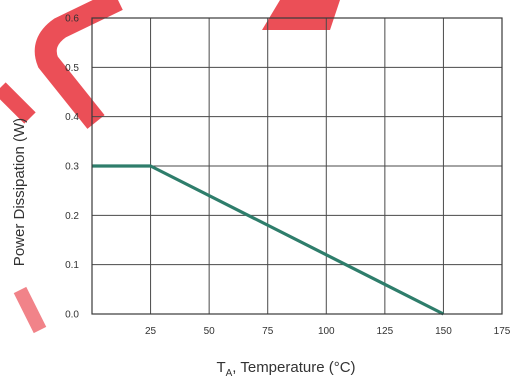  I want to click on x-tick-label: 175, so click(502, 331).